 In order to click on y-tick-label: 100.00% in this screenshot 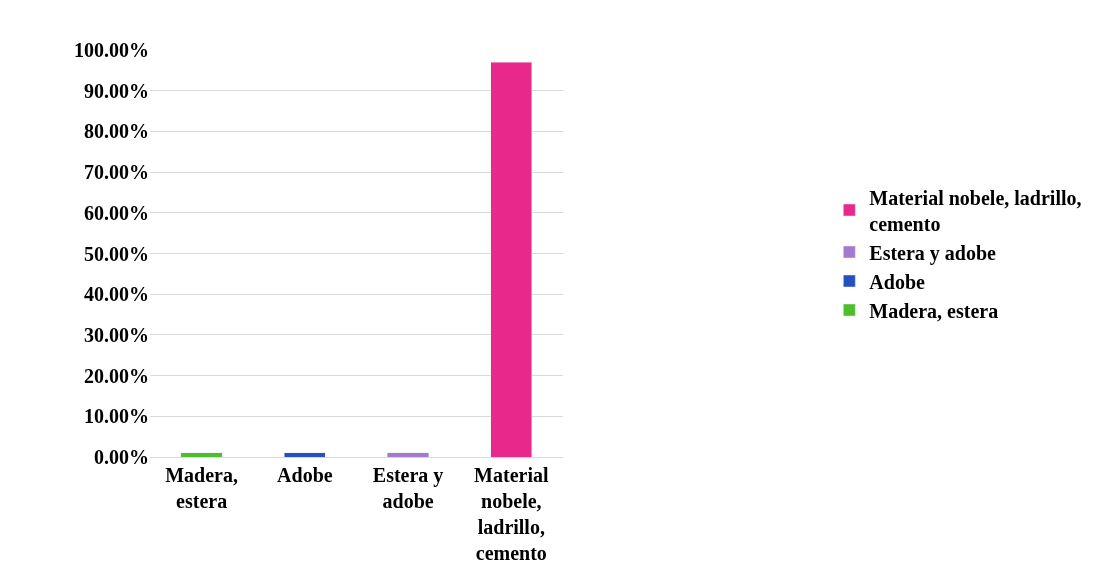, I will do `click(111, 50)`.